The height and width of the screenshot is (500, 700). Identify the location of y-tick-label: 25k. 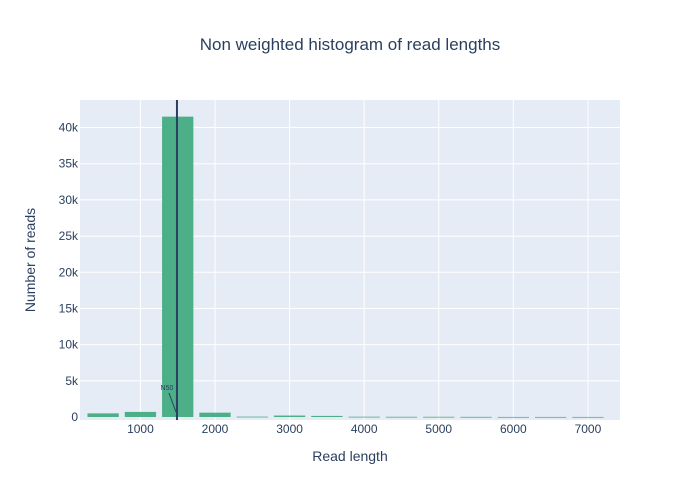
(69, 236).